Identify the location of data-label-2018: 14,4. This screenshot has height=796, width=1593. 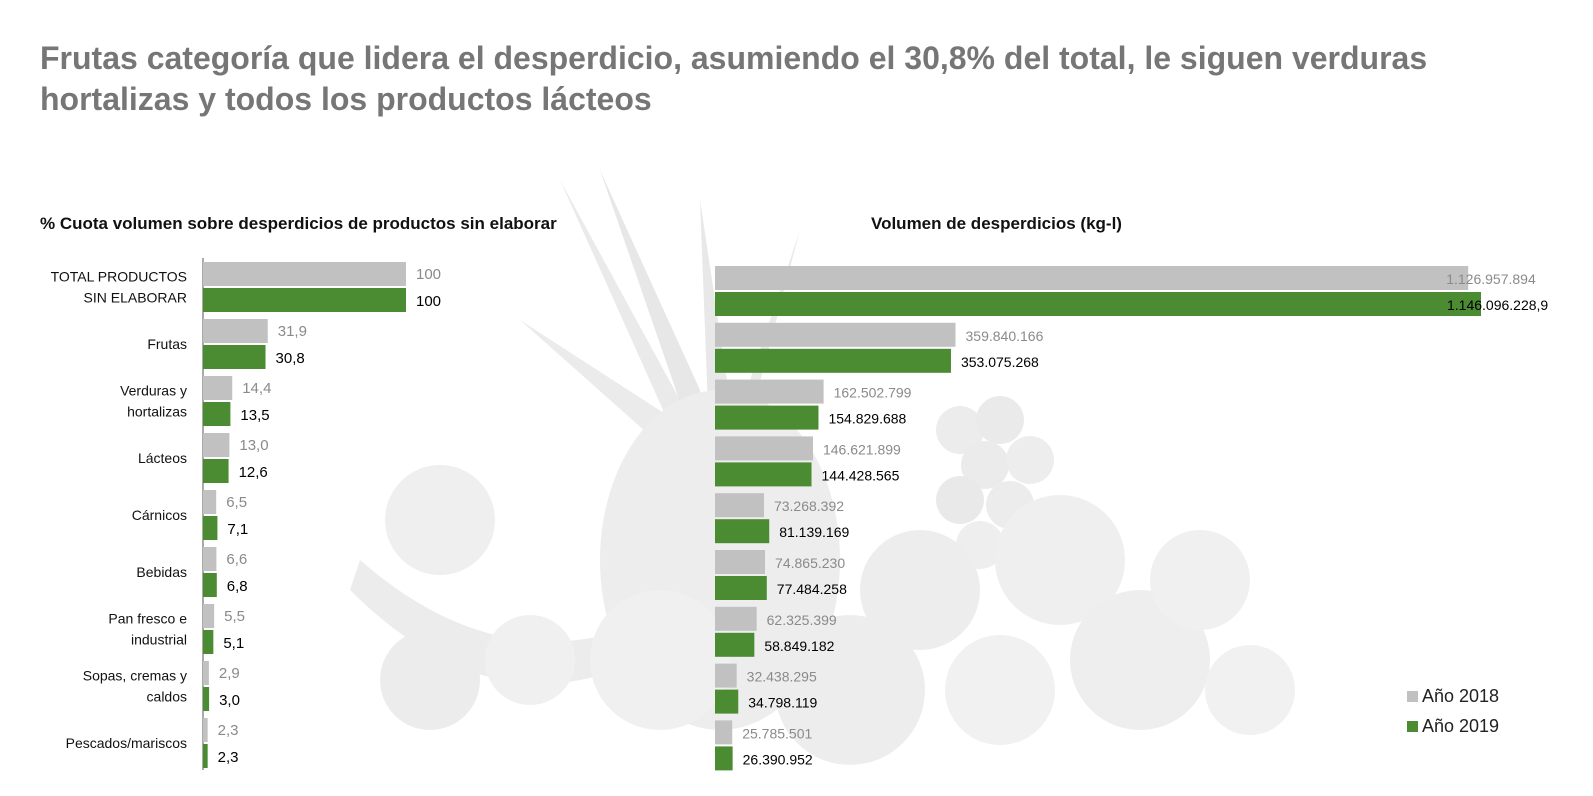
(256, 388).